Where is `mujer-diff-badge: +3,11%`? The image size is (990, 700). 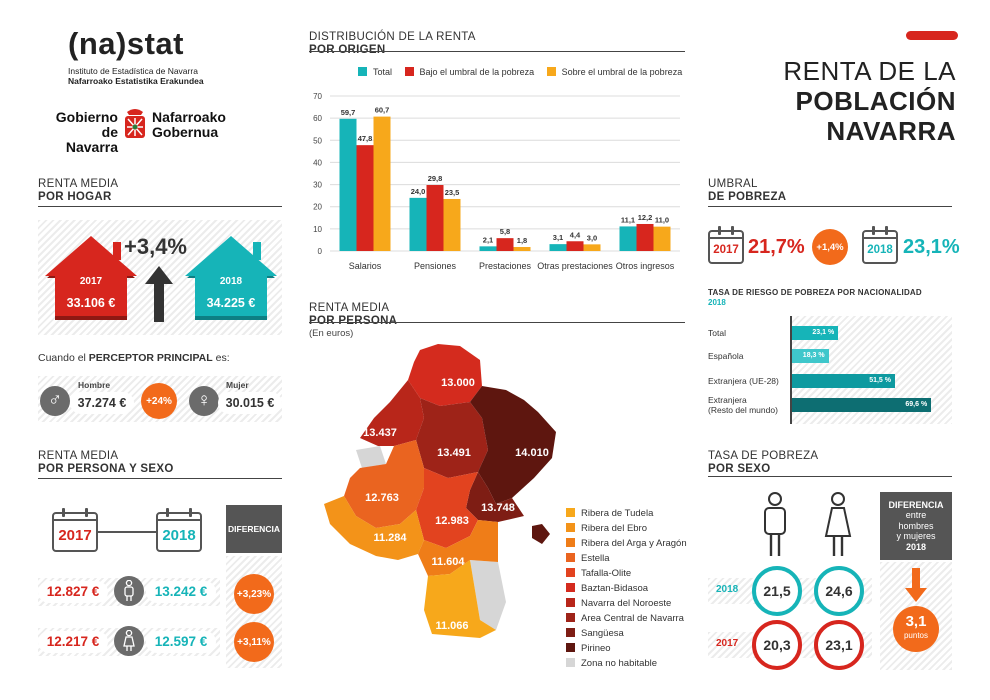 mujer-diff-badge: +3,11% is located at coordinates (254, 642).